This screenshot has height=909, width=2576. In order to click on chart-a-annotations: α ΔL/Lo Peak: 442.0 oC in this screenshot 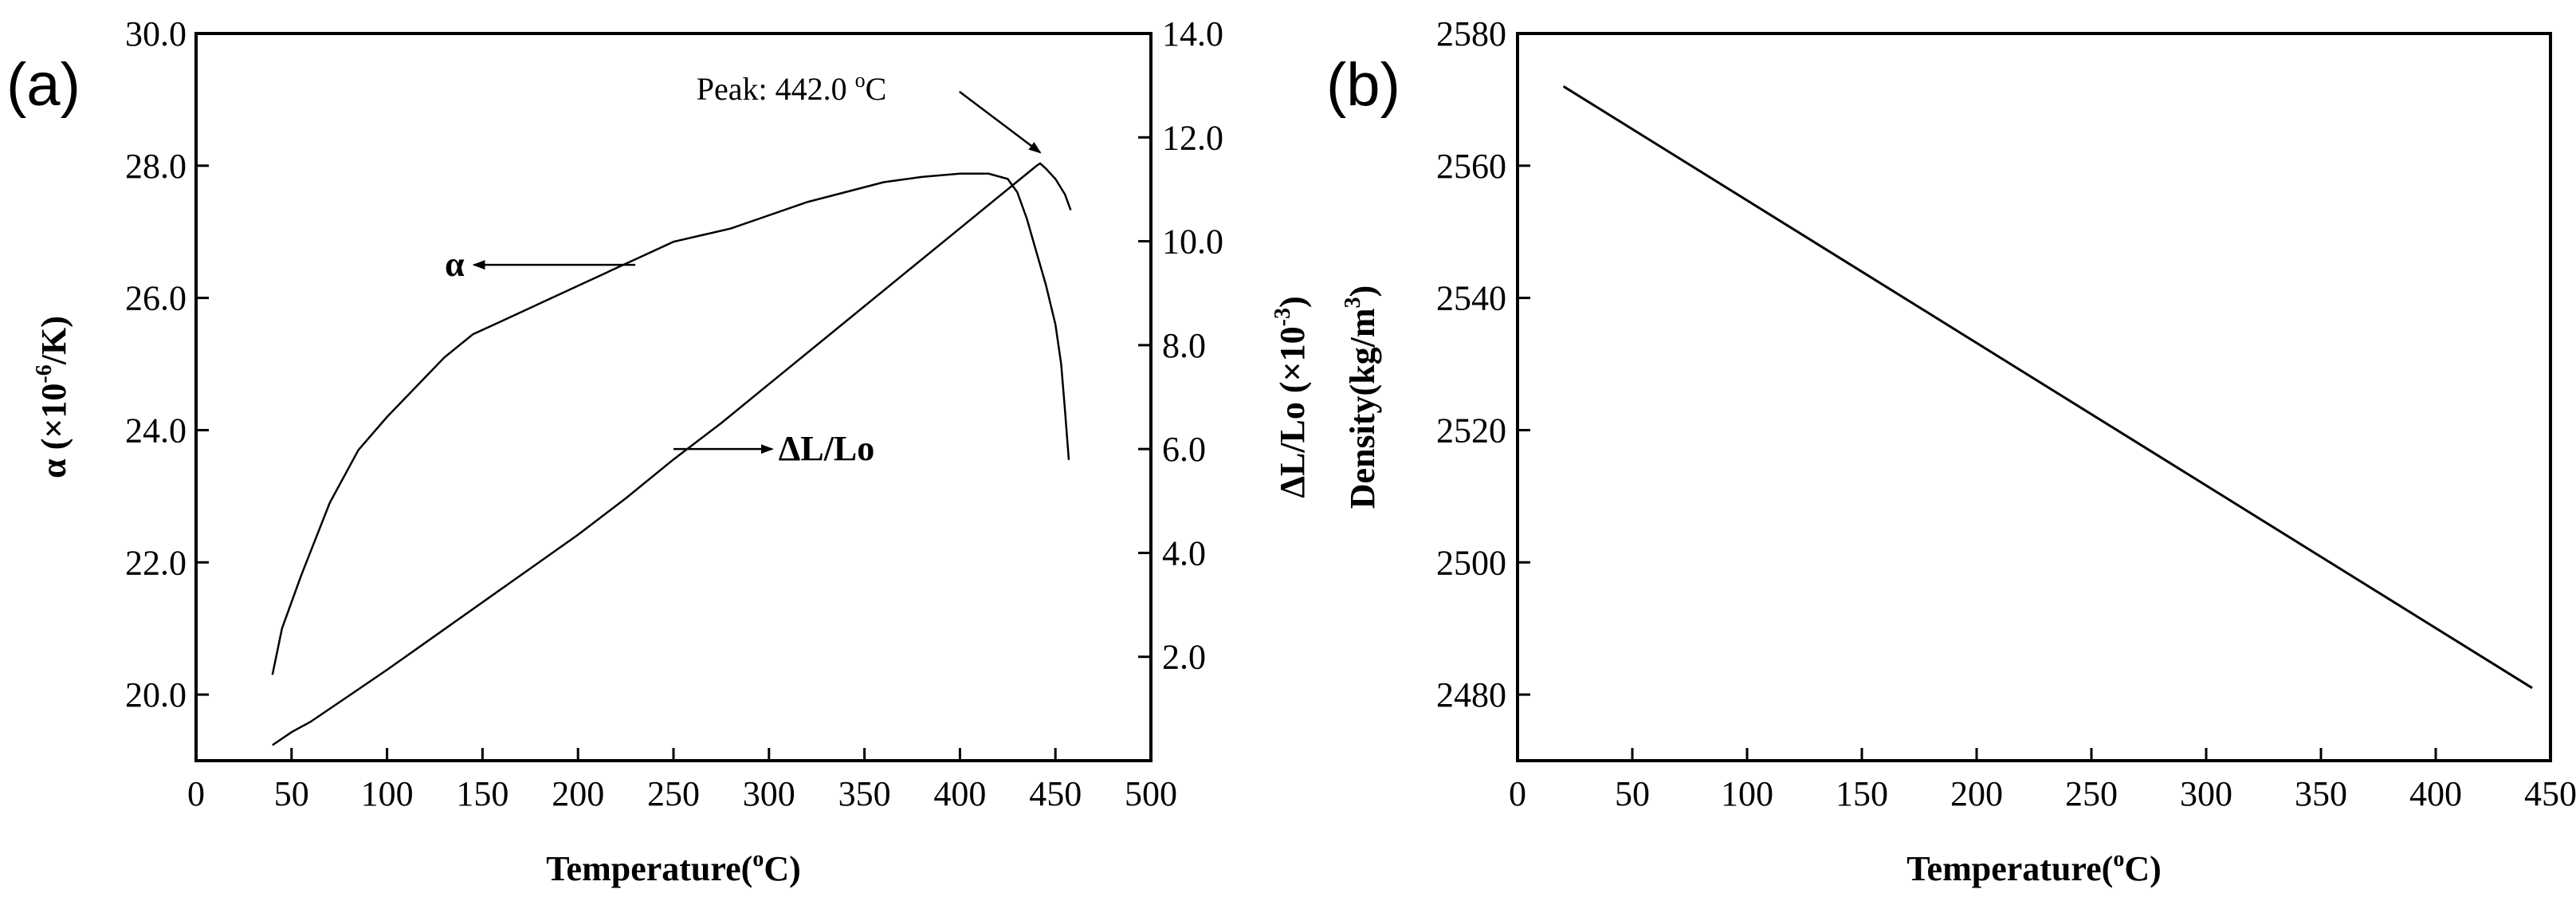, I will do `click(743, 268)`.